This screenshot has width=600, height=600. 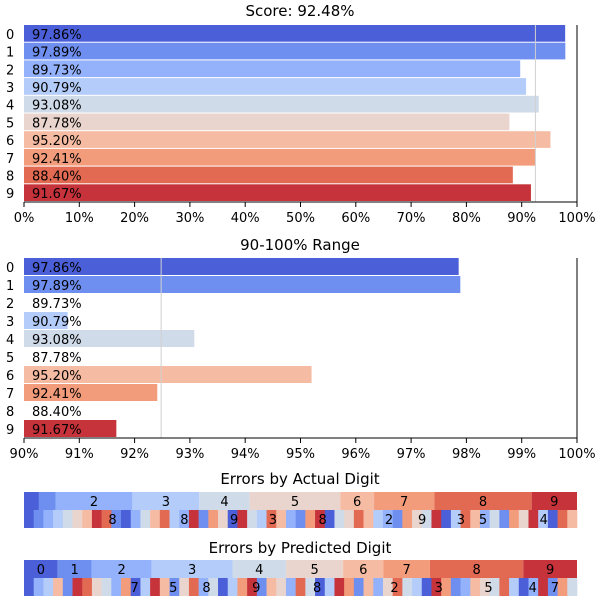 I want to click on value-label-1-9: 91.67%, so click(x=57, y=194).